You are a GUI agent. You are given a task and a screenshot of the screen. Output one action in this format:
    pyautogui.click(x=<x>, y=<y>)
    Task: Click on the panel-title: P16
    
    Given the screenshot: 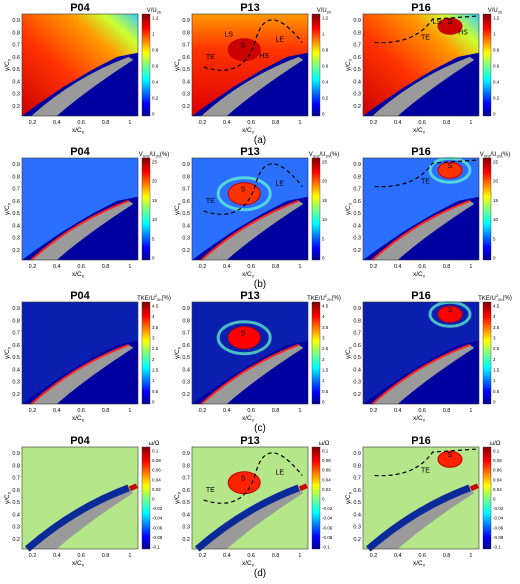 What is the action you would take?
    pyautogui.click(x=421, y=8)
    